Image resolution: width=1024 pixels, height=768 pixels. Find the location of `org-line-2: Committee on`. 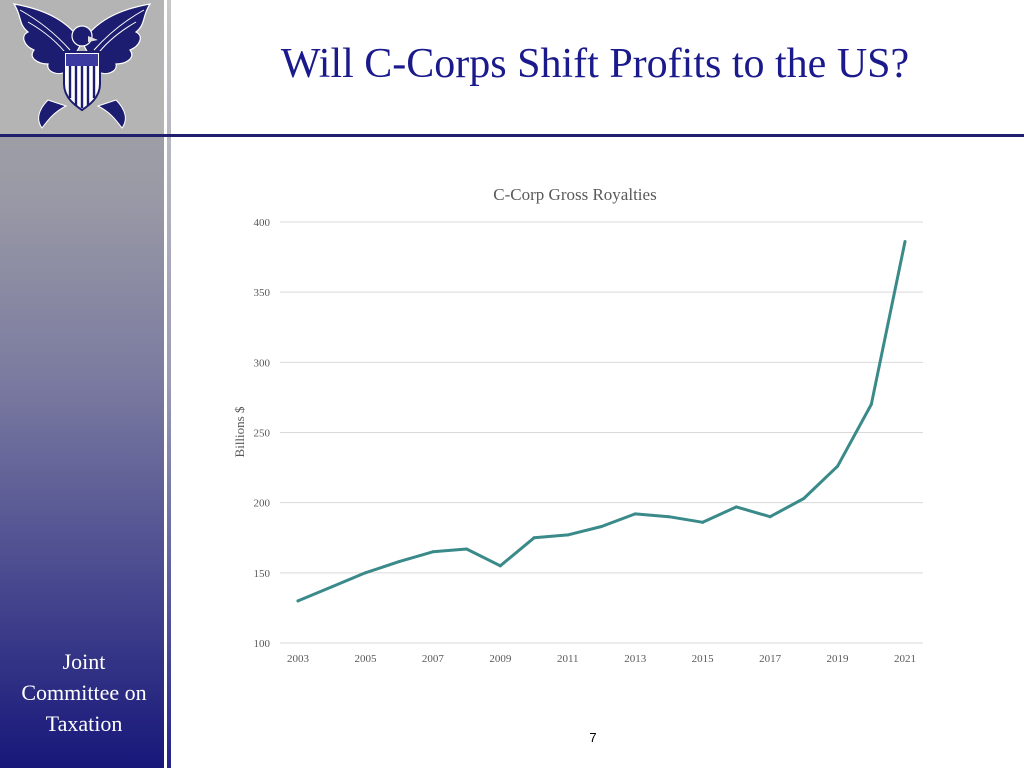

org-line-2: Committee on is located at coordinates (84, 692).